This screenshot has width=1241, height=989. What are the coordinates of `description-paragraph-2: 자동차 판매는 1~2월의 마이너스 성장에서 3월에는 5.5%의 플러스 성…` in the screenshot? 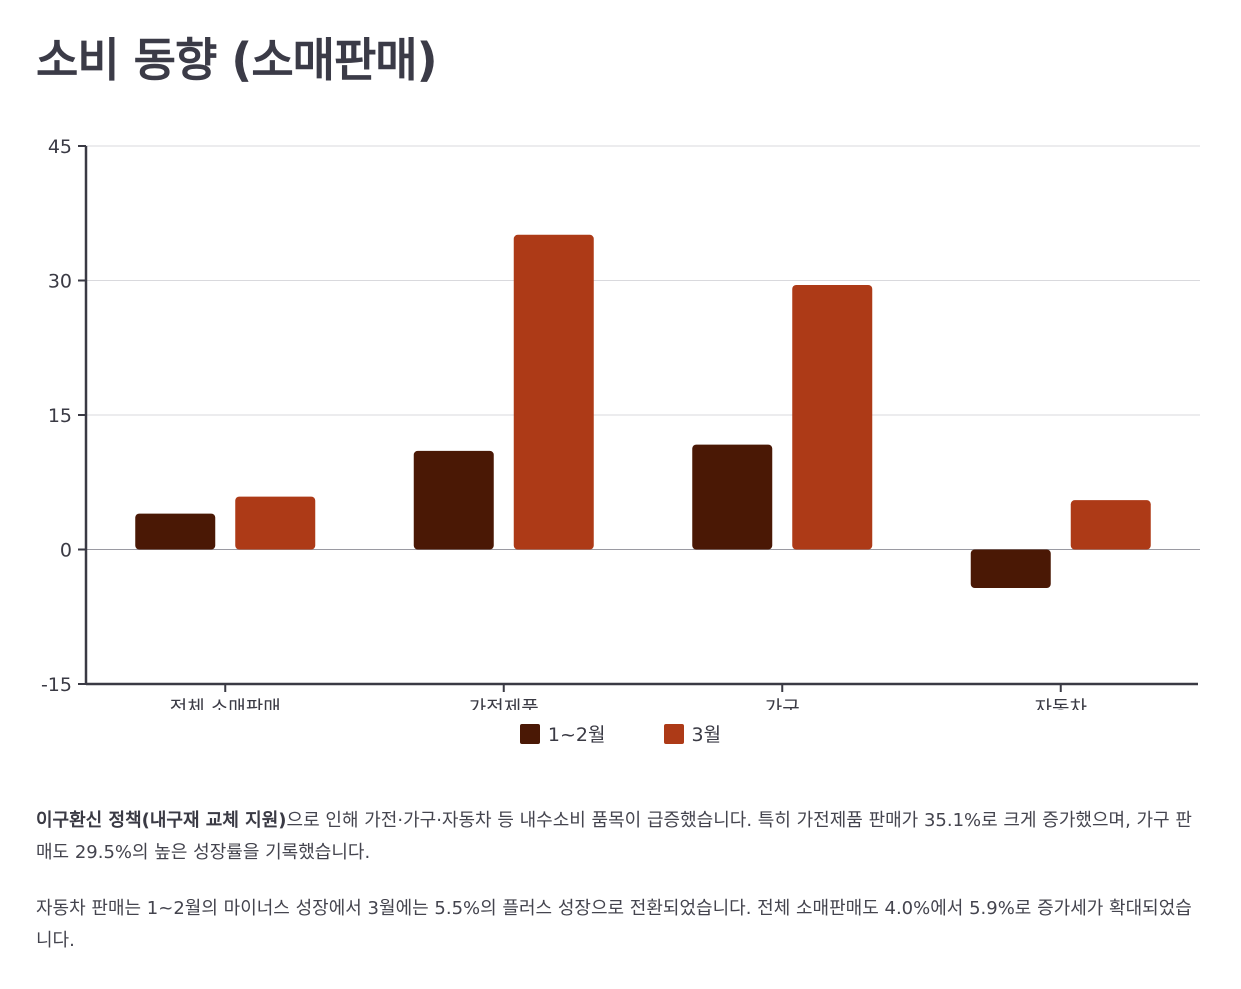 It's located at (614, 924).